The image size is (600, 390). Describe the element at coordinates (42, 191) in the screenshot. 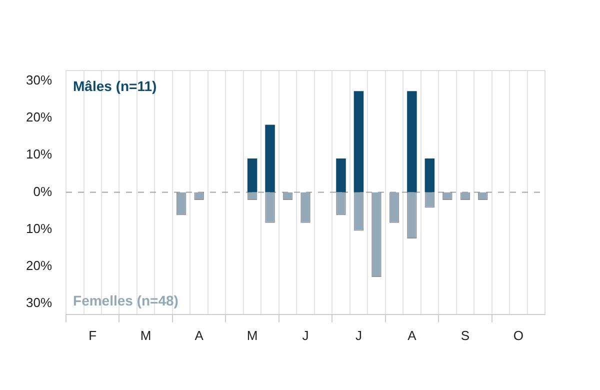

I see `y-tick-label: 0%` at that location.